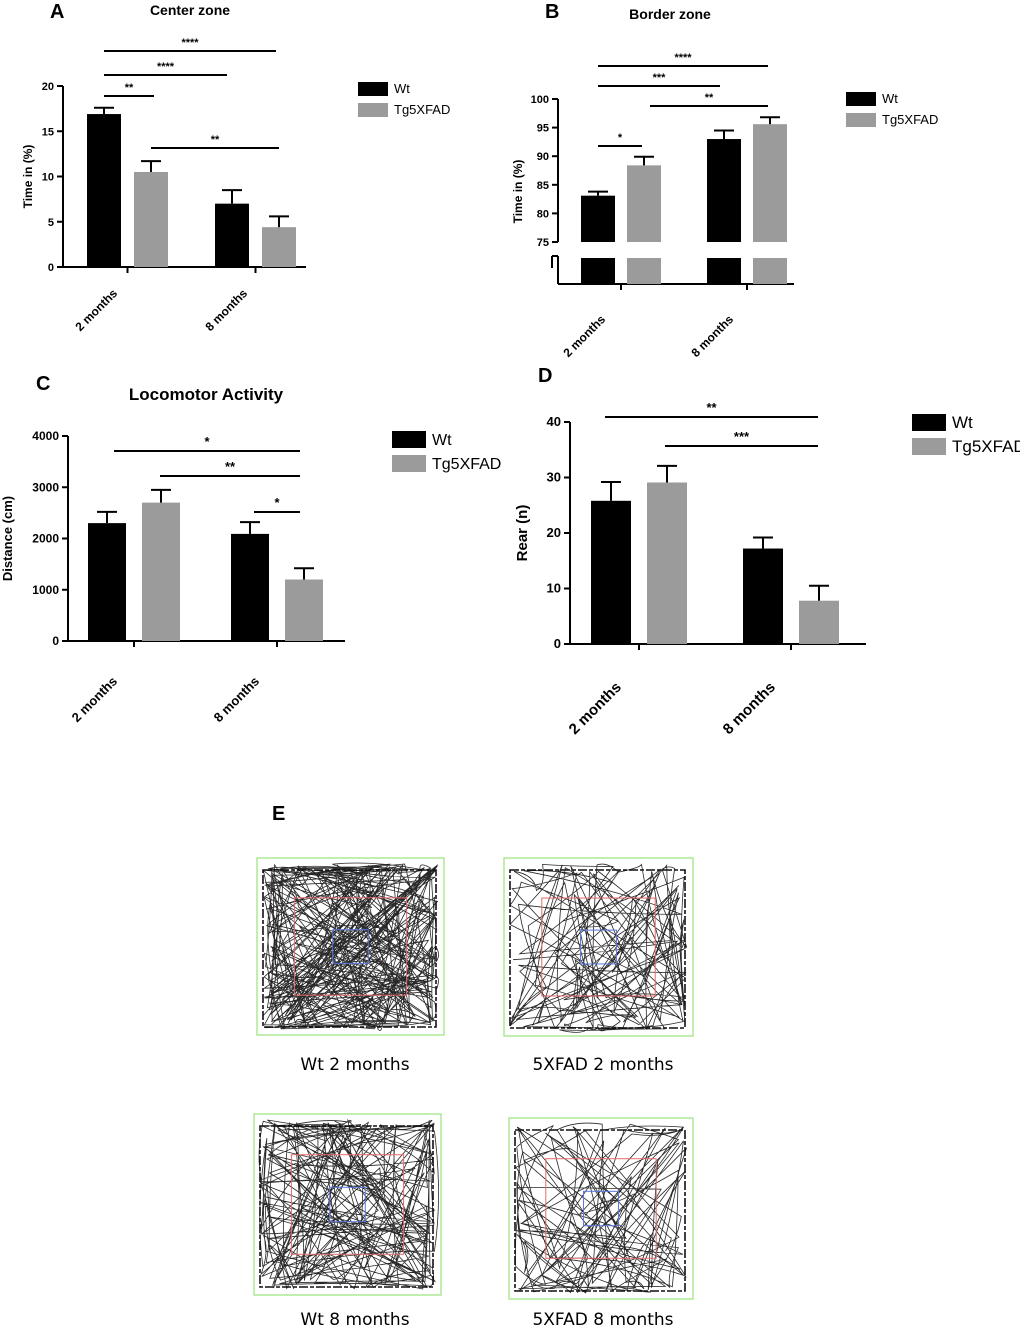 Image resolution: width=1020 pixels, height=1327 pixels. What do you see at coordinates (545, 376) in the screenshot?
I see `panel-letter-d: D` at bounding box center [545, 376].